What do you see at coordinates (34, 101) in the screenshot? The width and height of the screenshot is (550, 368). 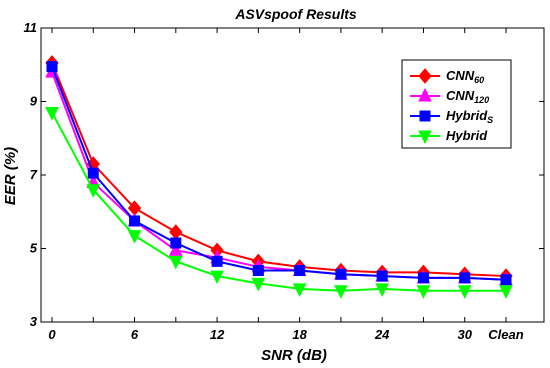 I see `y-tick-label: 9` at bounding box center [34, 101].